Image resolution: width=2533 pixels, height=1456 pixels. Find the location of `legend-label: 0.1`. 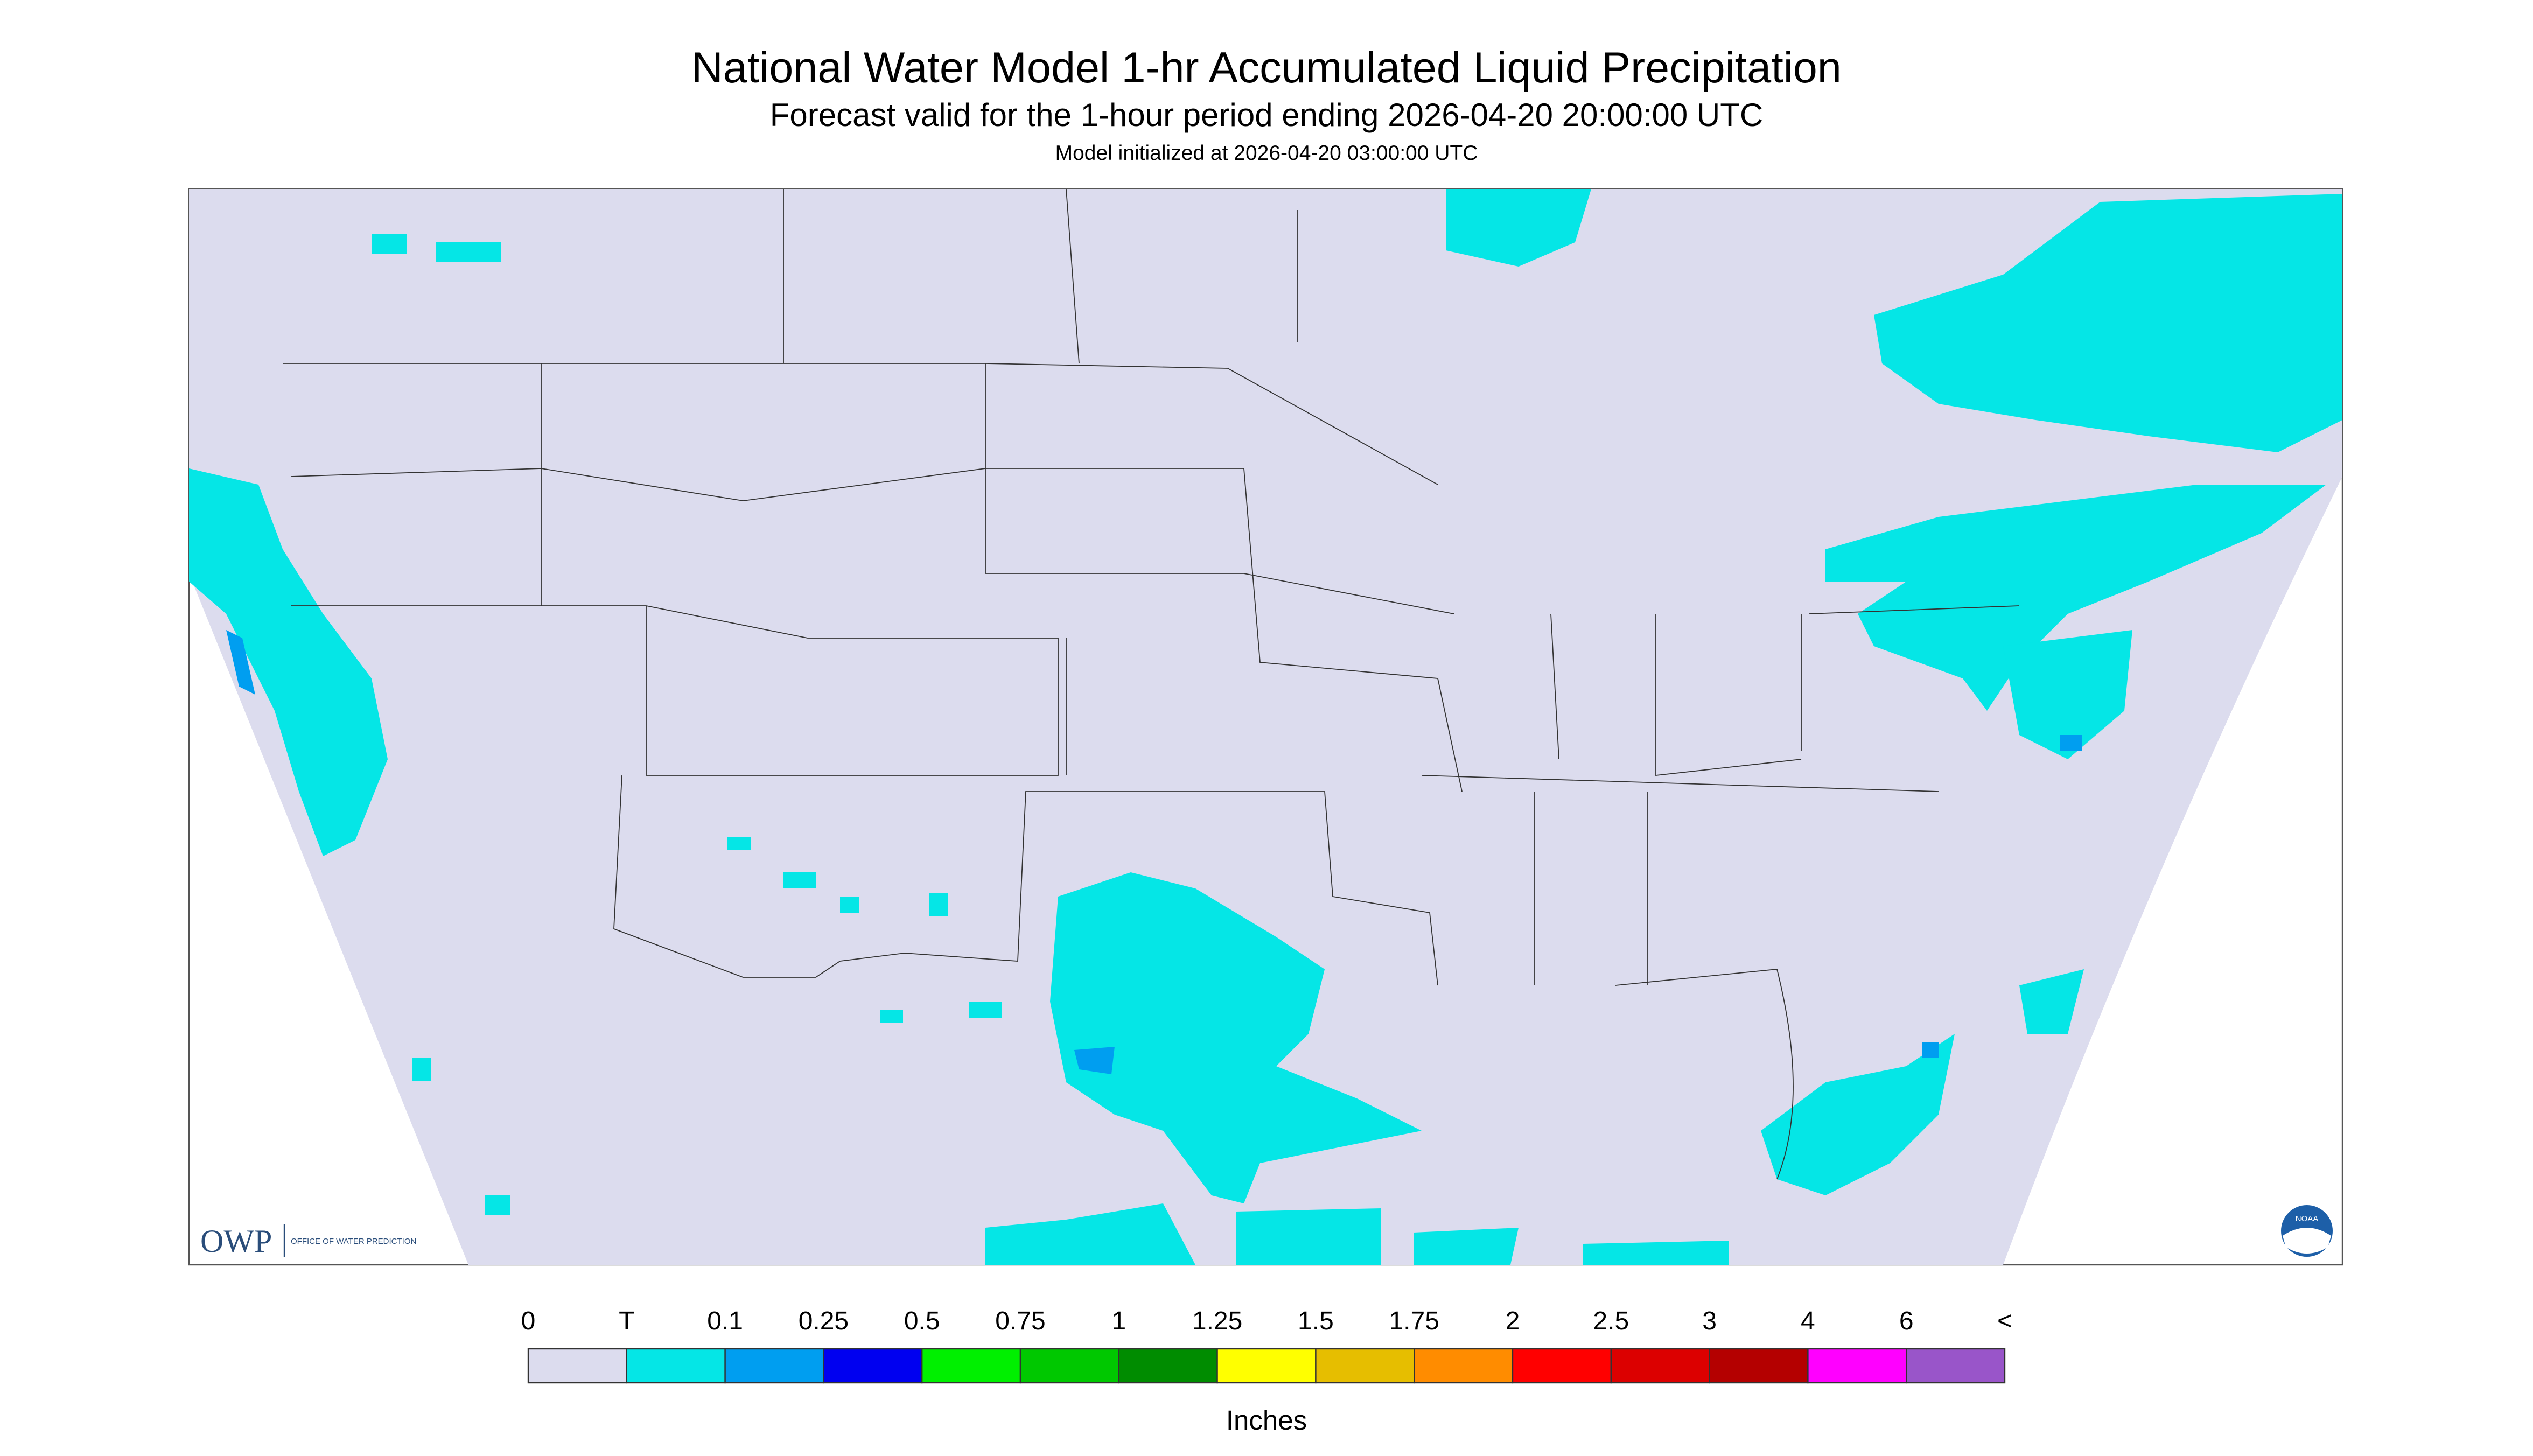

legend-label: 0.1 is located at coordinates (725, 1321).